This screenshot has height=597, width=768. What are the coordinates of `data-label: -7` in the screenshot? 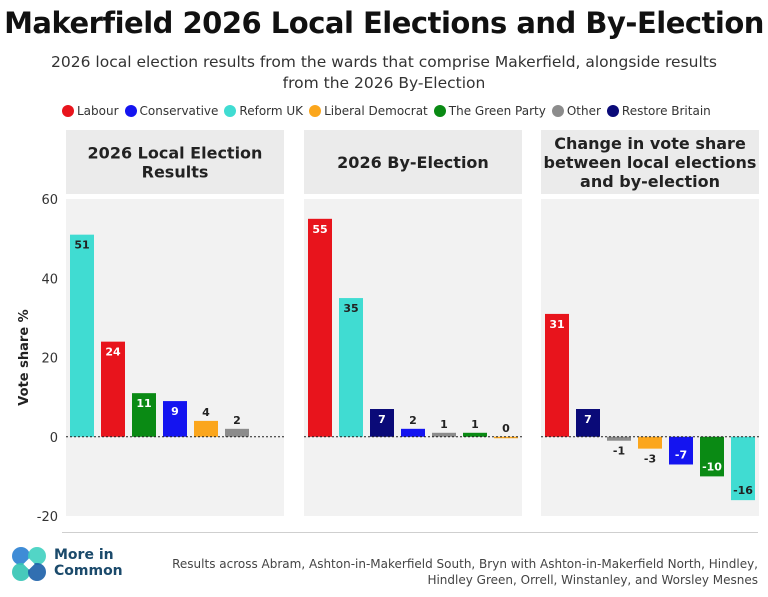 It's located at (681, 454).